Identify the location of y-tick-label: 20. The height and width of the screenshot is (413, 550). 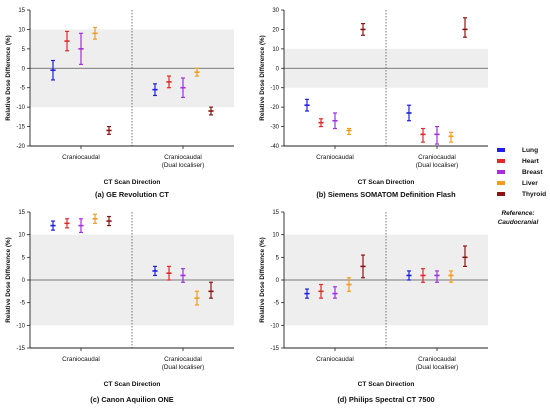
(275, 30).